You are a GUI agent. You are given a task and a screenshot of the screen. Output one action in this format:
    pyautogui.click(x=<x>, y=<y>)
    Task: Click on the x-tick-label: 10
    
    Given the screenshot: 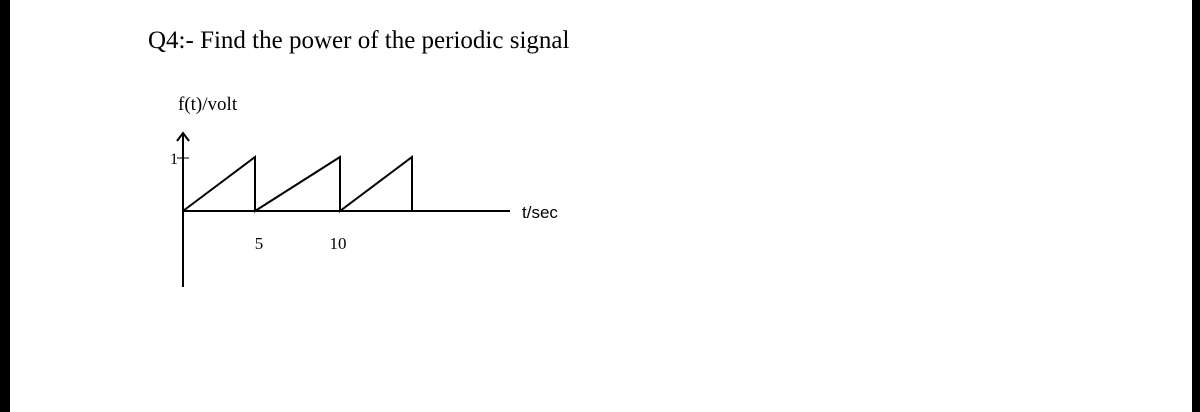 What is the action you would take?
    pyautogui.click(x=338, y=243)
    